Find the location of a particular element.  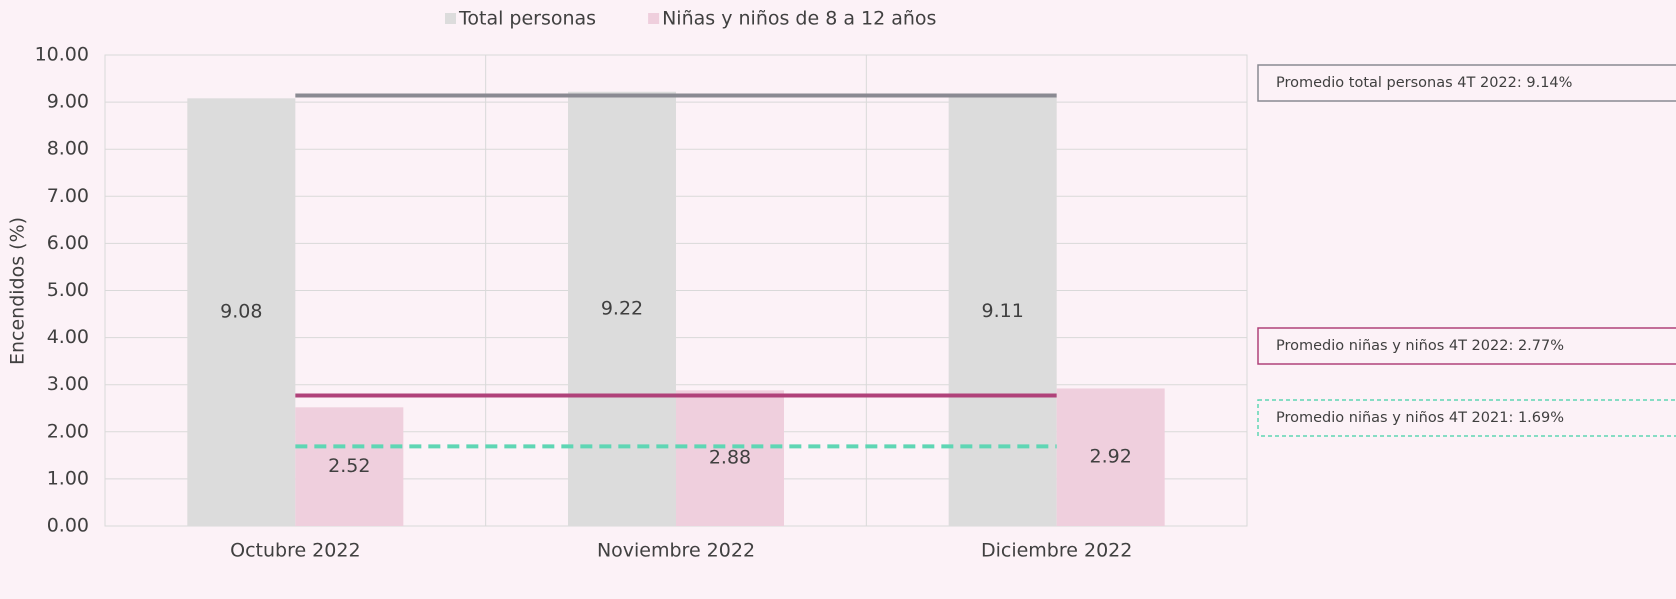

y-tick-label: 4.00 is located at coordinates (68, 337).